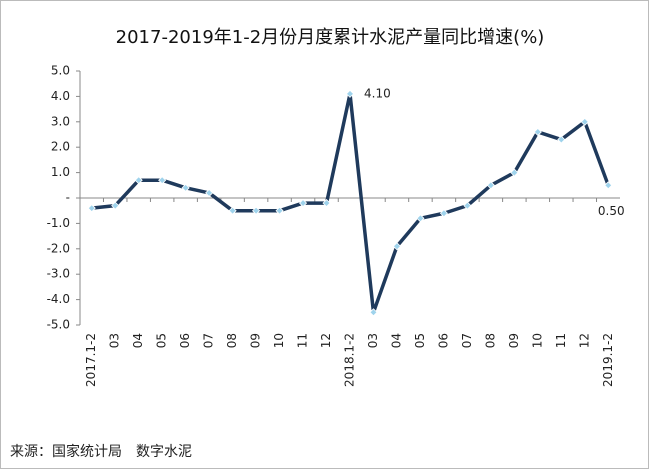 This screenshot has width=649, height=469. What do you see at coordinates (377, 93) in the screenshot?
I see `data-label: 4.10` at bounding box center [377, 93].